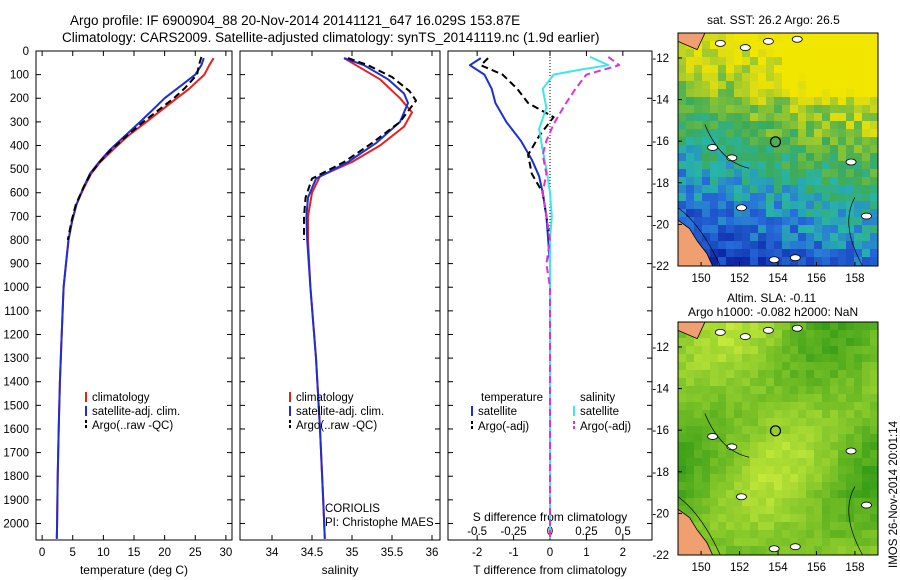 The image size is (900, 580). What do you see at coordinates (16, 524) in the screenshot?
I see `depth-tick-label: 2000` at bounding box center [16, 524].